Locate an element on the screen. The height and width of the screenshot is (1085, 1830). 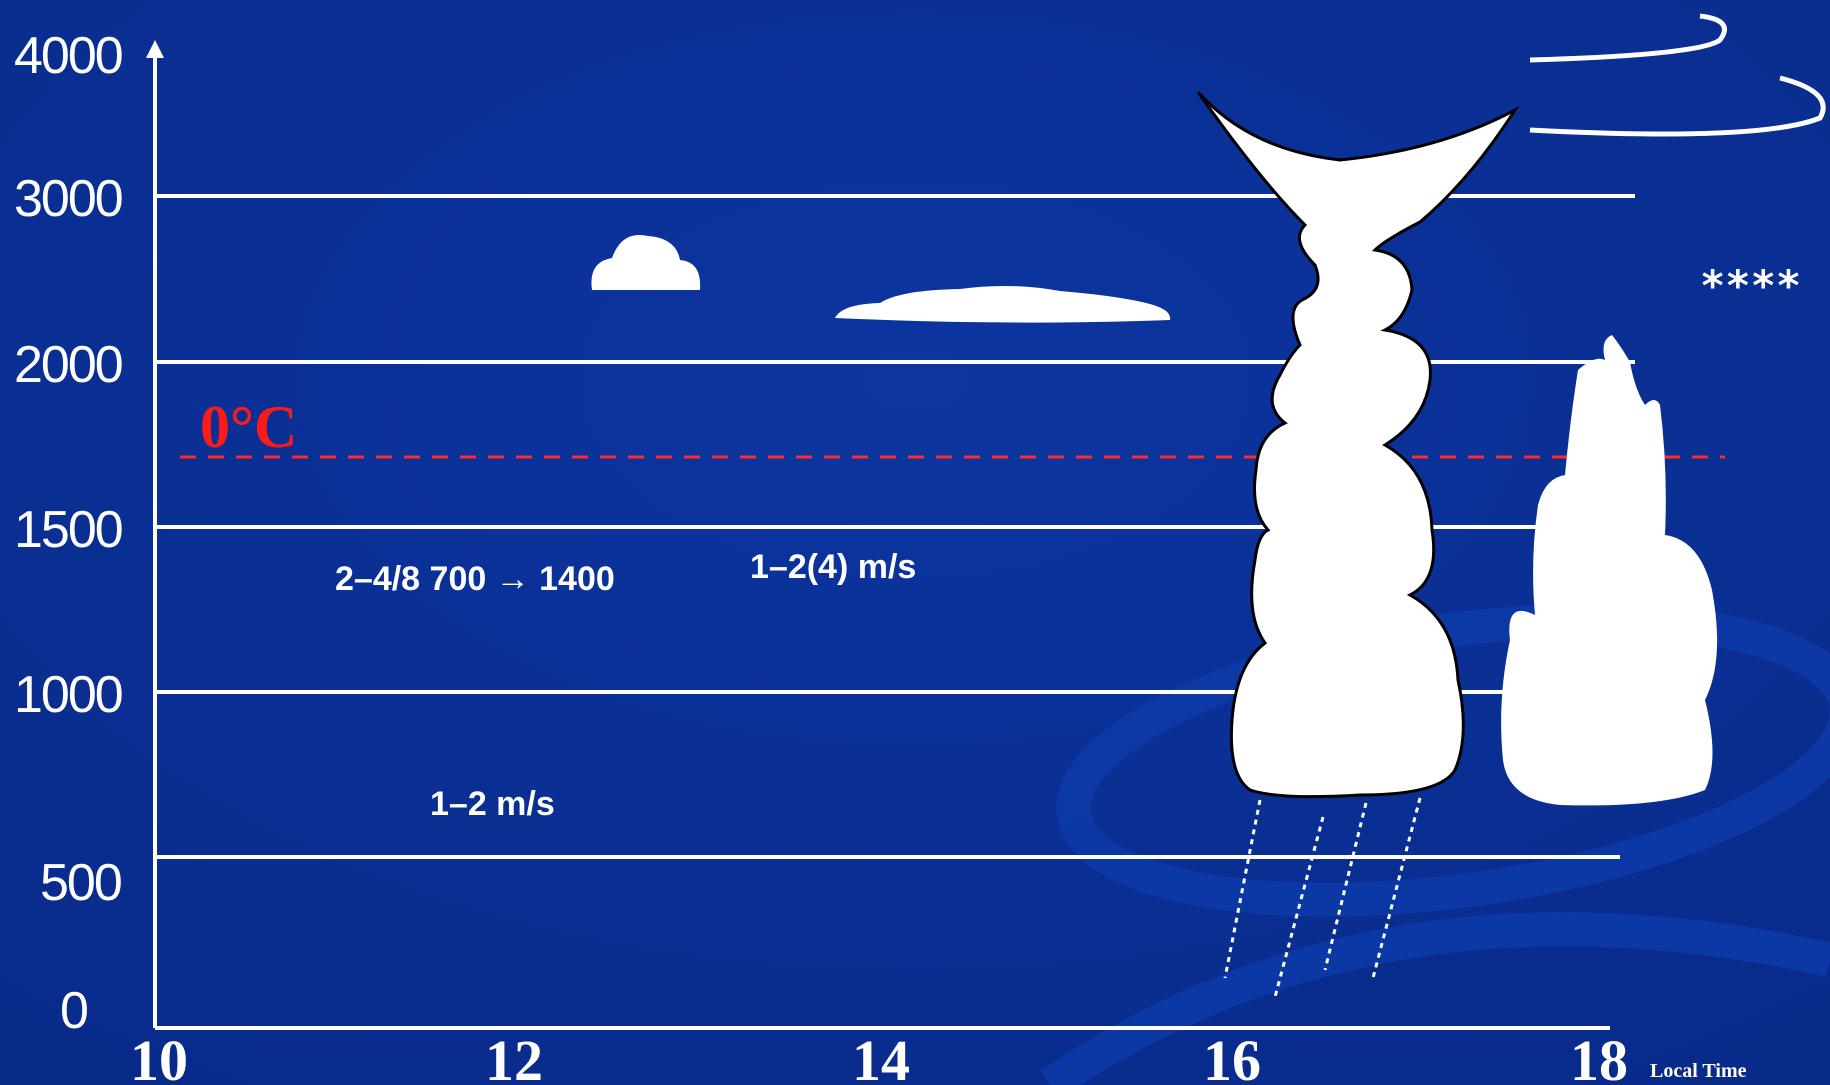
precipitation-stars: **** is located at coordinates (1750, 285).